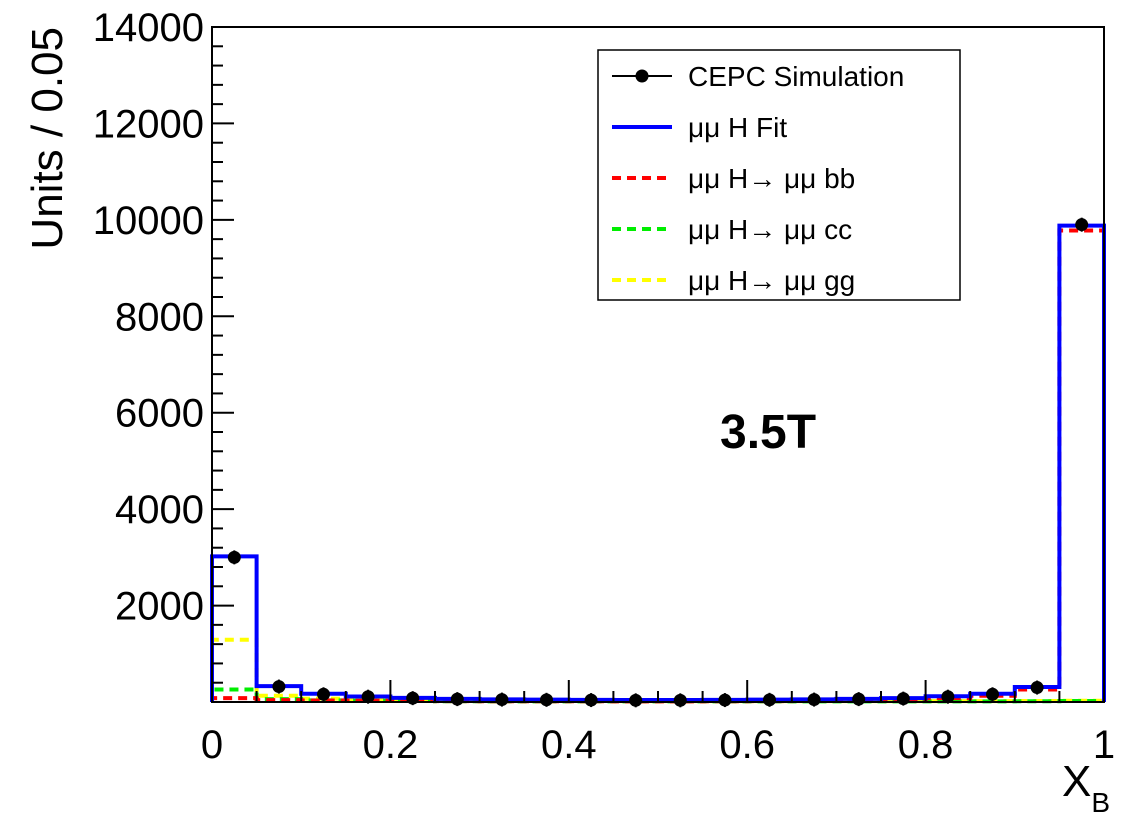 This screenshot has height=820, width=1126. I want to click on y-tick-label: 12000, so click(148, 124).